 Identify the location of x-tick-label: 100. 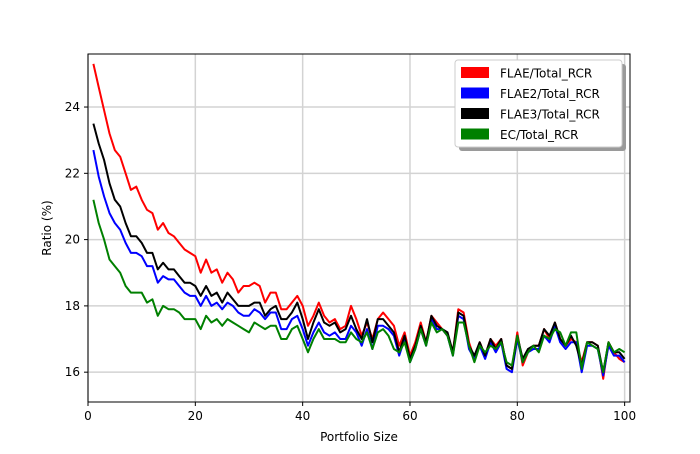
(624, 416).